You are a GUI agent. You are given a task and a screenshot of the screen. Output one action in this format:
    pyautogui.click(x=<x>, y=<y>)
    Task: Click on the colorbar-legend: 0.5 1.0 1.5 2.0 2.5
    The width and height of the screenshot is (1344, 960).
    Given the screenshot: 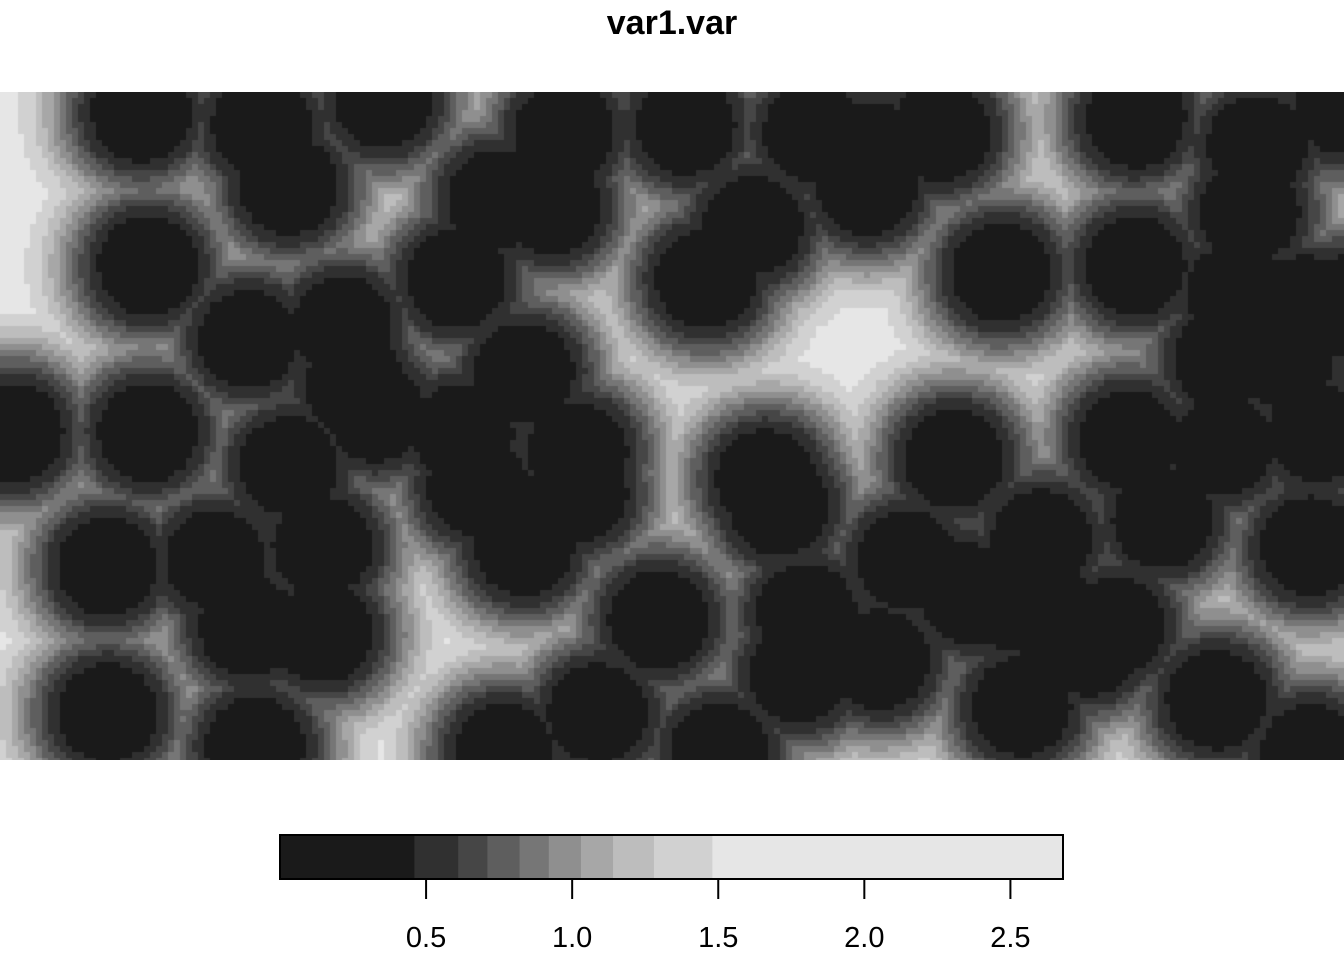 What is the action you would take?
    pyautogui.click(x=671, y=894)
    